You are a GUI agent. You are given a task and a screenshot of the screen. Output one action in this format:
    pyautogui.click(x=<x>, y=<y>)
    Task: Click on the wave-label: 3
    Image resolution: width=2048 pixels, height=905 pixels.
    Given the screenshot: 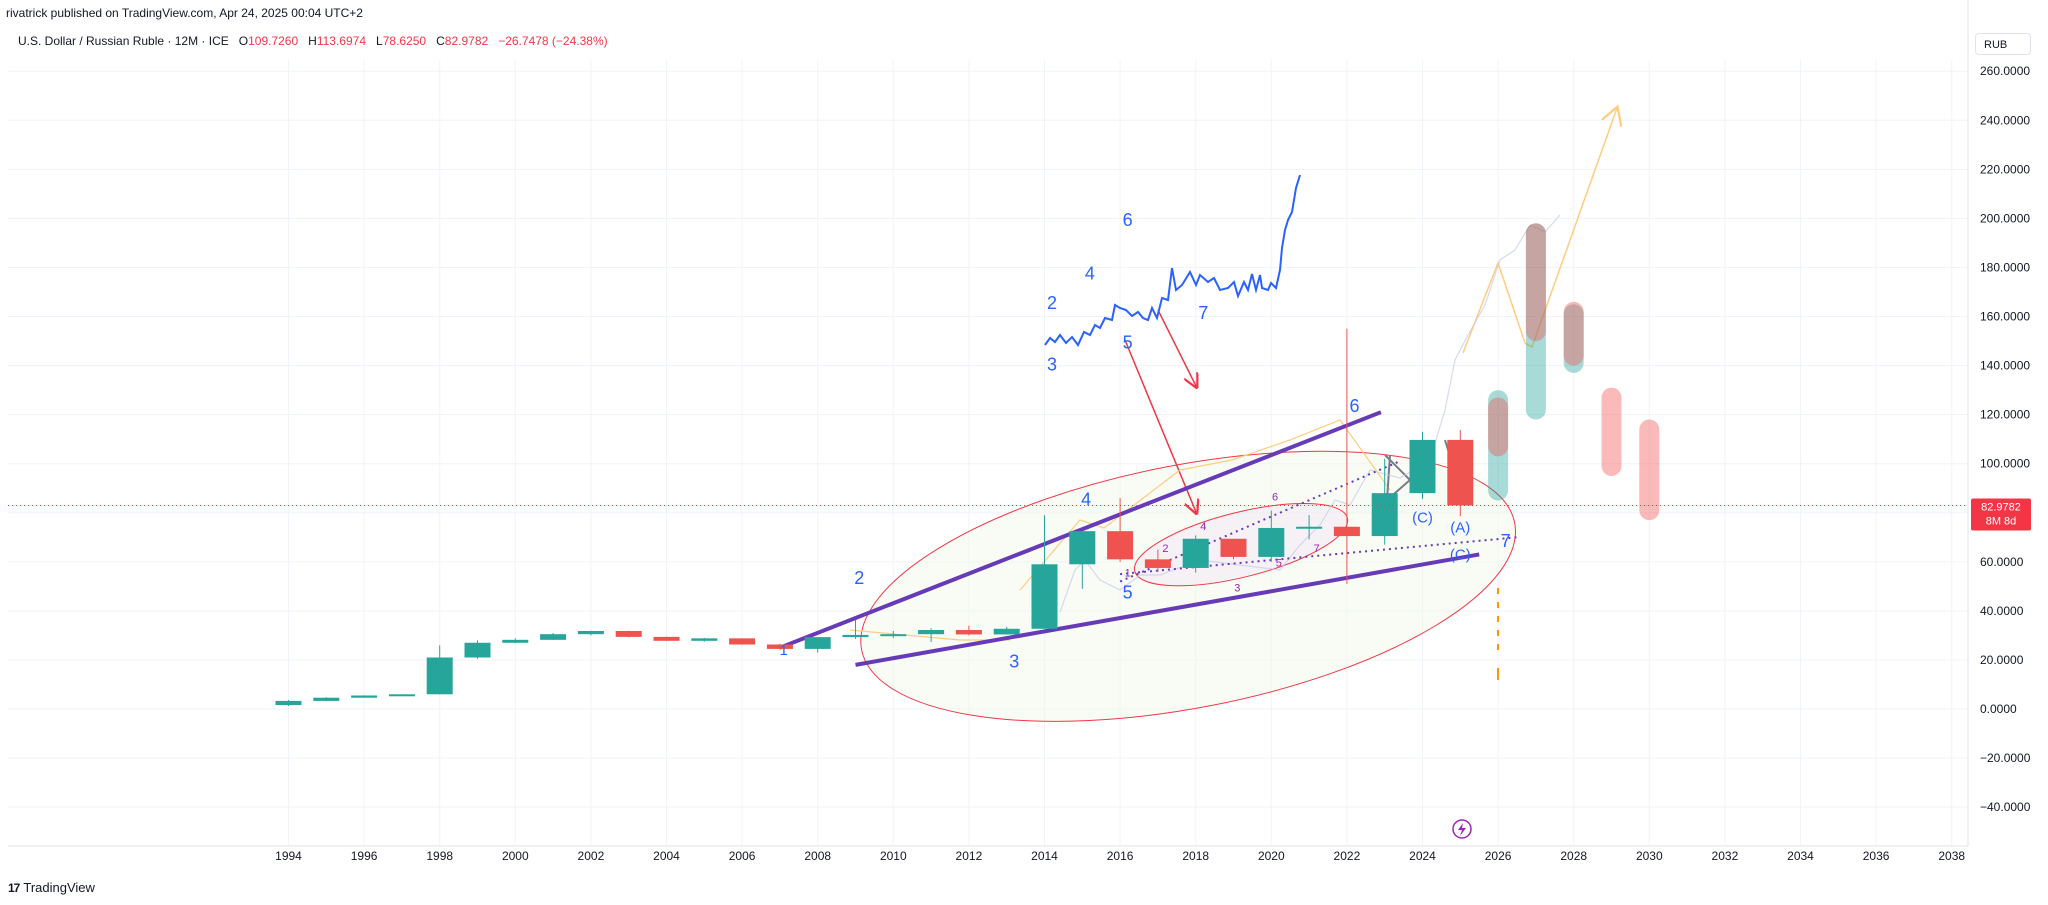 What is the action you would take?
    pyautogui.click(x=1014, y=661)
    